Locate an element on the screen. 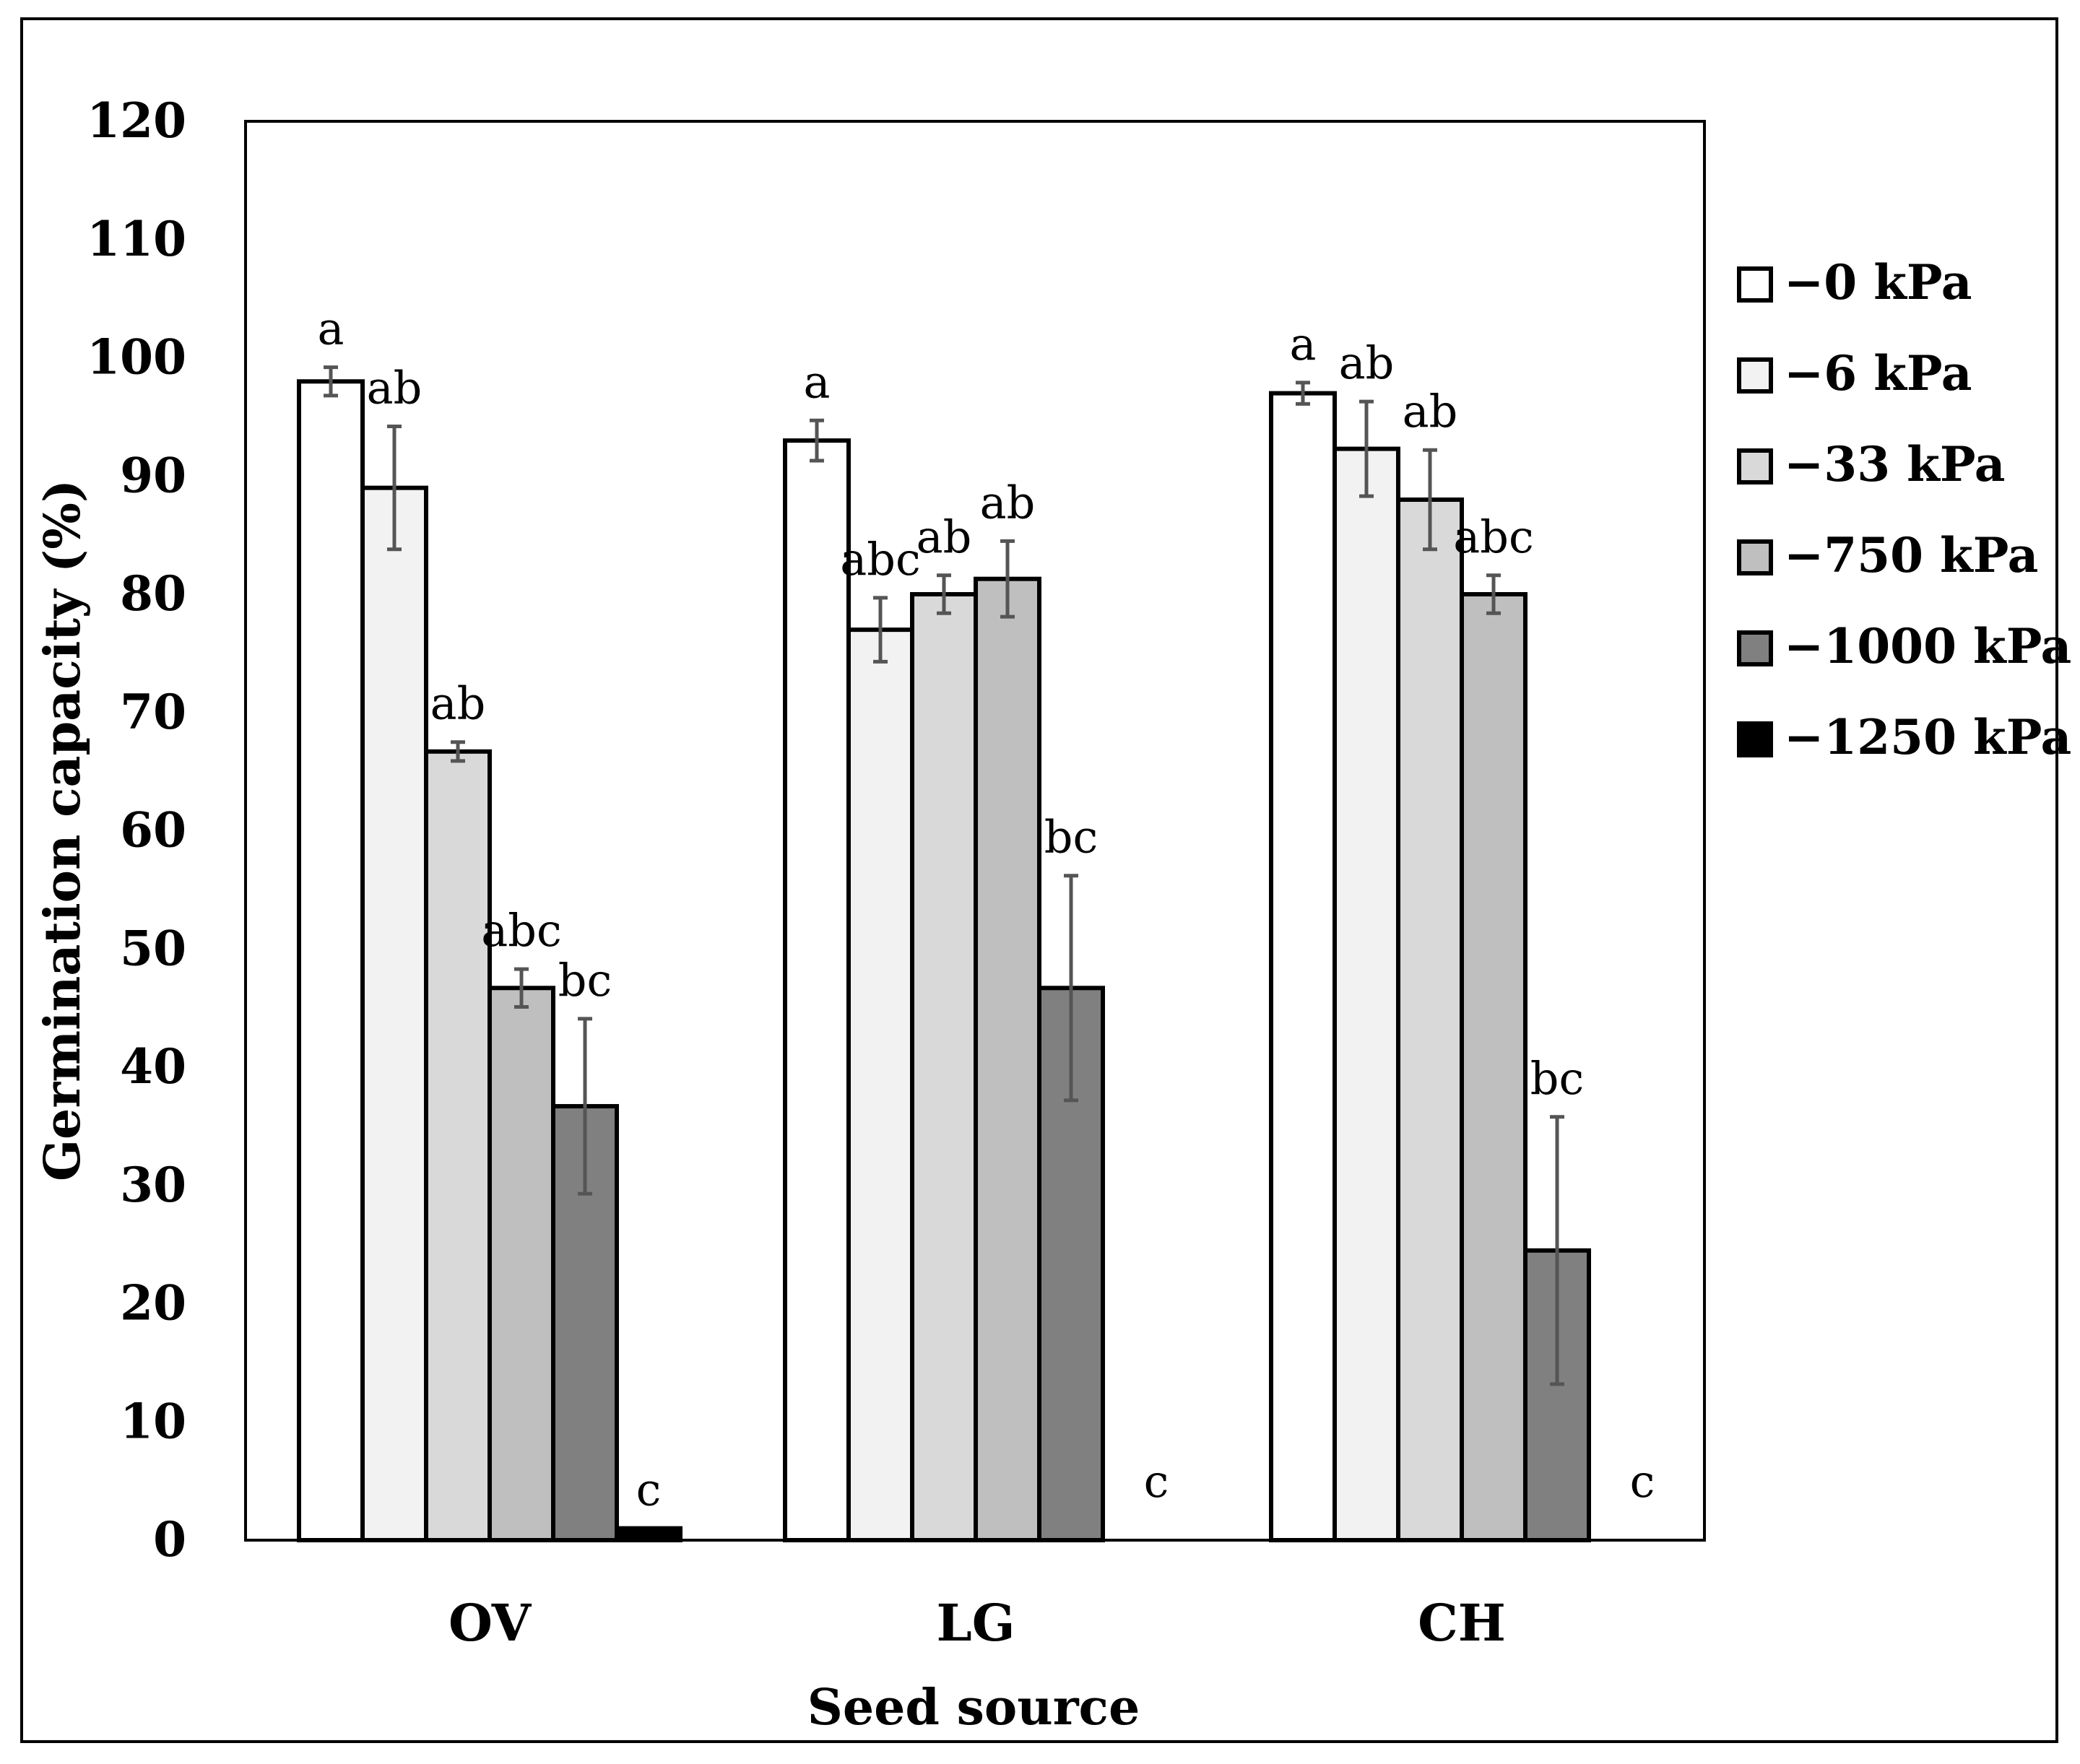 This screenshot has height=1764, width=2080. y-tick-label: 80 is located at coordinates (153, 593).